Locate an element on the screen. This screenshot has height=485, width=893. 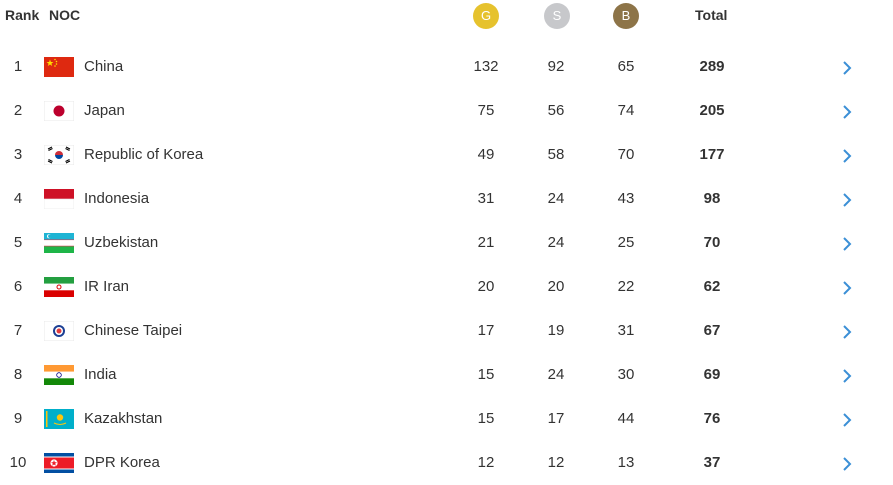
total-count: 62 is located at coordinates (712, 286).